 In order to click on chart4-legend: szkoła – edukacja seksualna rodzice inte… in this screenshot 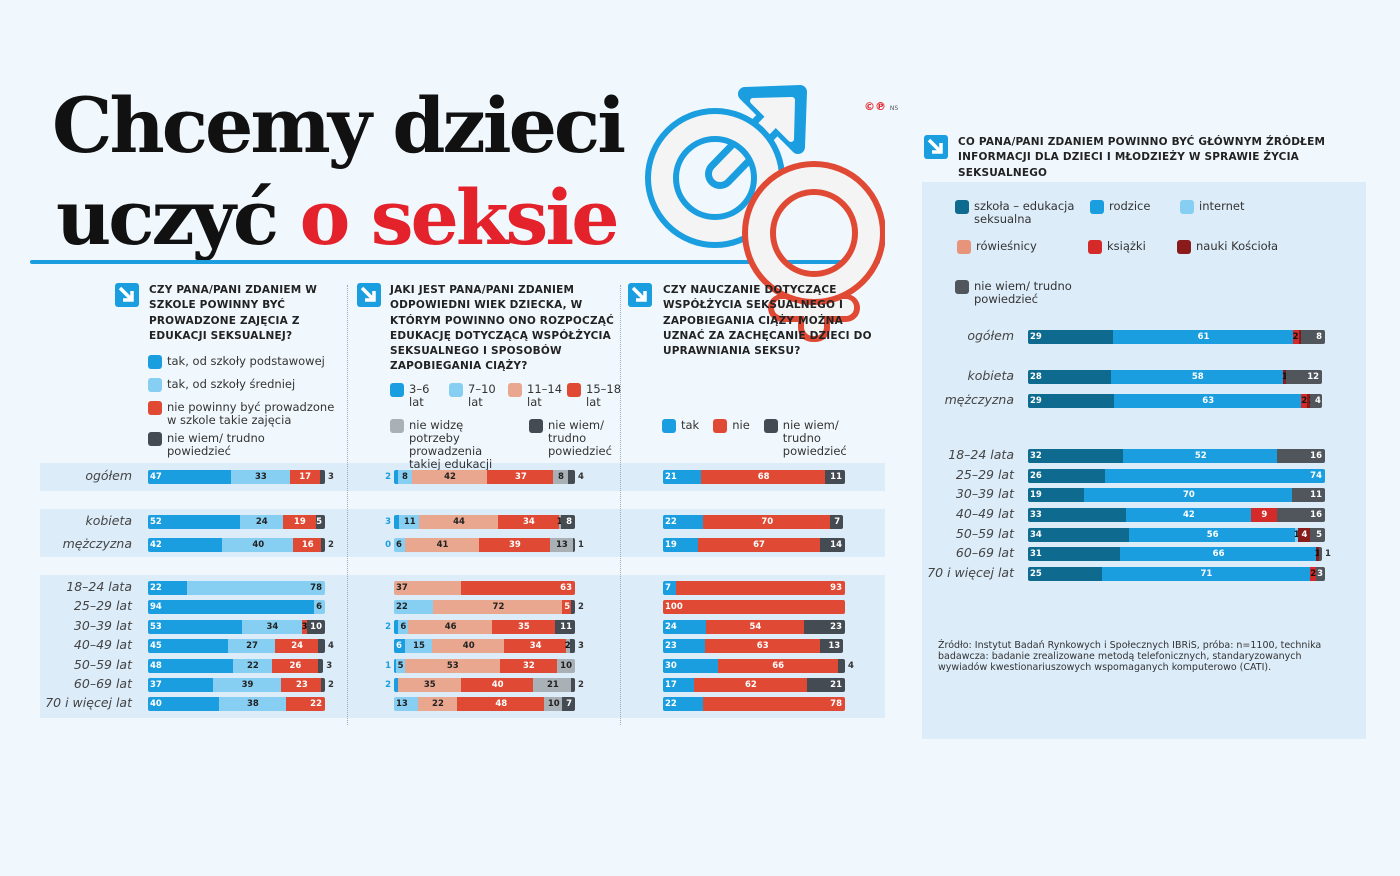, I will do `click(1155, 260)`.